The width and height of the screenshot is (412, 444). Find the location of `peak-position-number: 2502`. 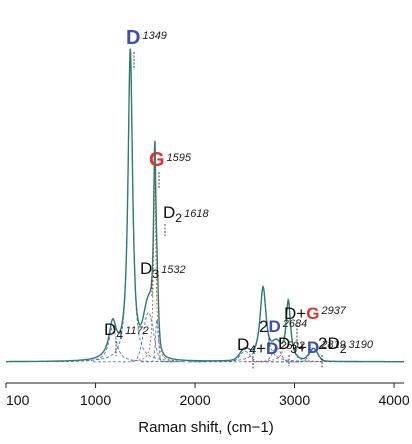

peak-position-number: 2502 is located at coordinates (291, 346).